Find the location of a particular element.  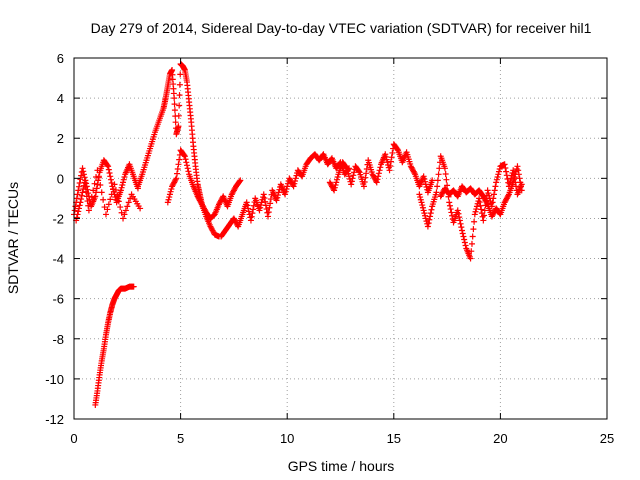

y-tick-label: -6 is located at coordinates (58, 299).